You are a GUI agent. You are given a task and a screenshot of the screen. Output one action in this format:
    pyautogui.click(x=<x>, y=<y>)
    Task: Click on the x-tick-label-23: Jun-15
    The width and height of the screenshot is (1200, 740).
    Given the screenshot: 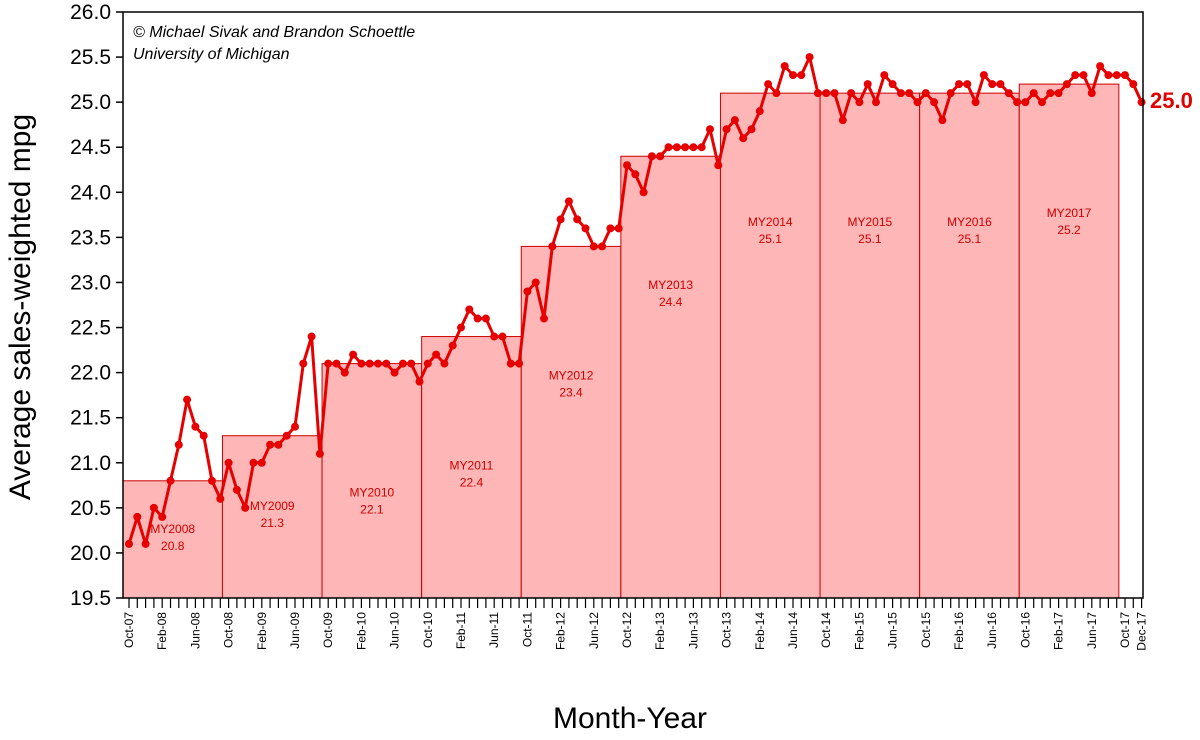 What is the action you would take?
    pyautogui.click(x=893, y=630)
    